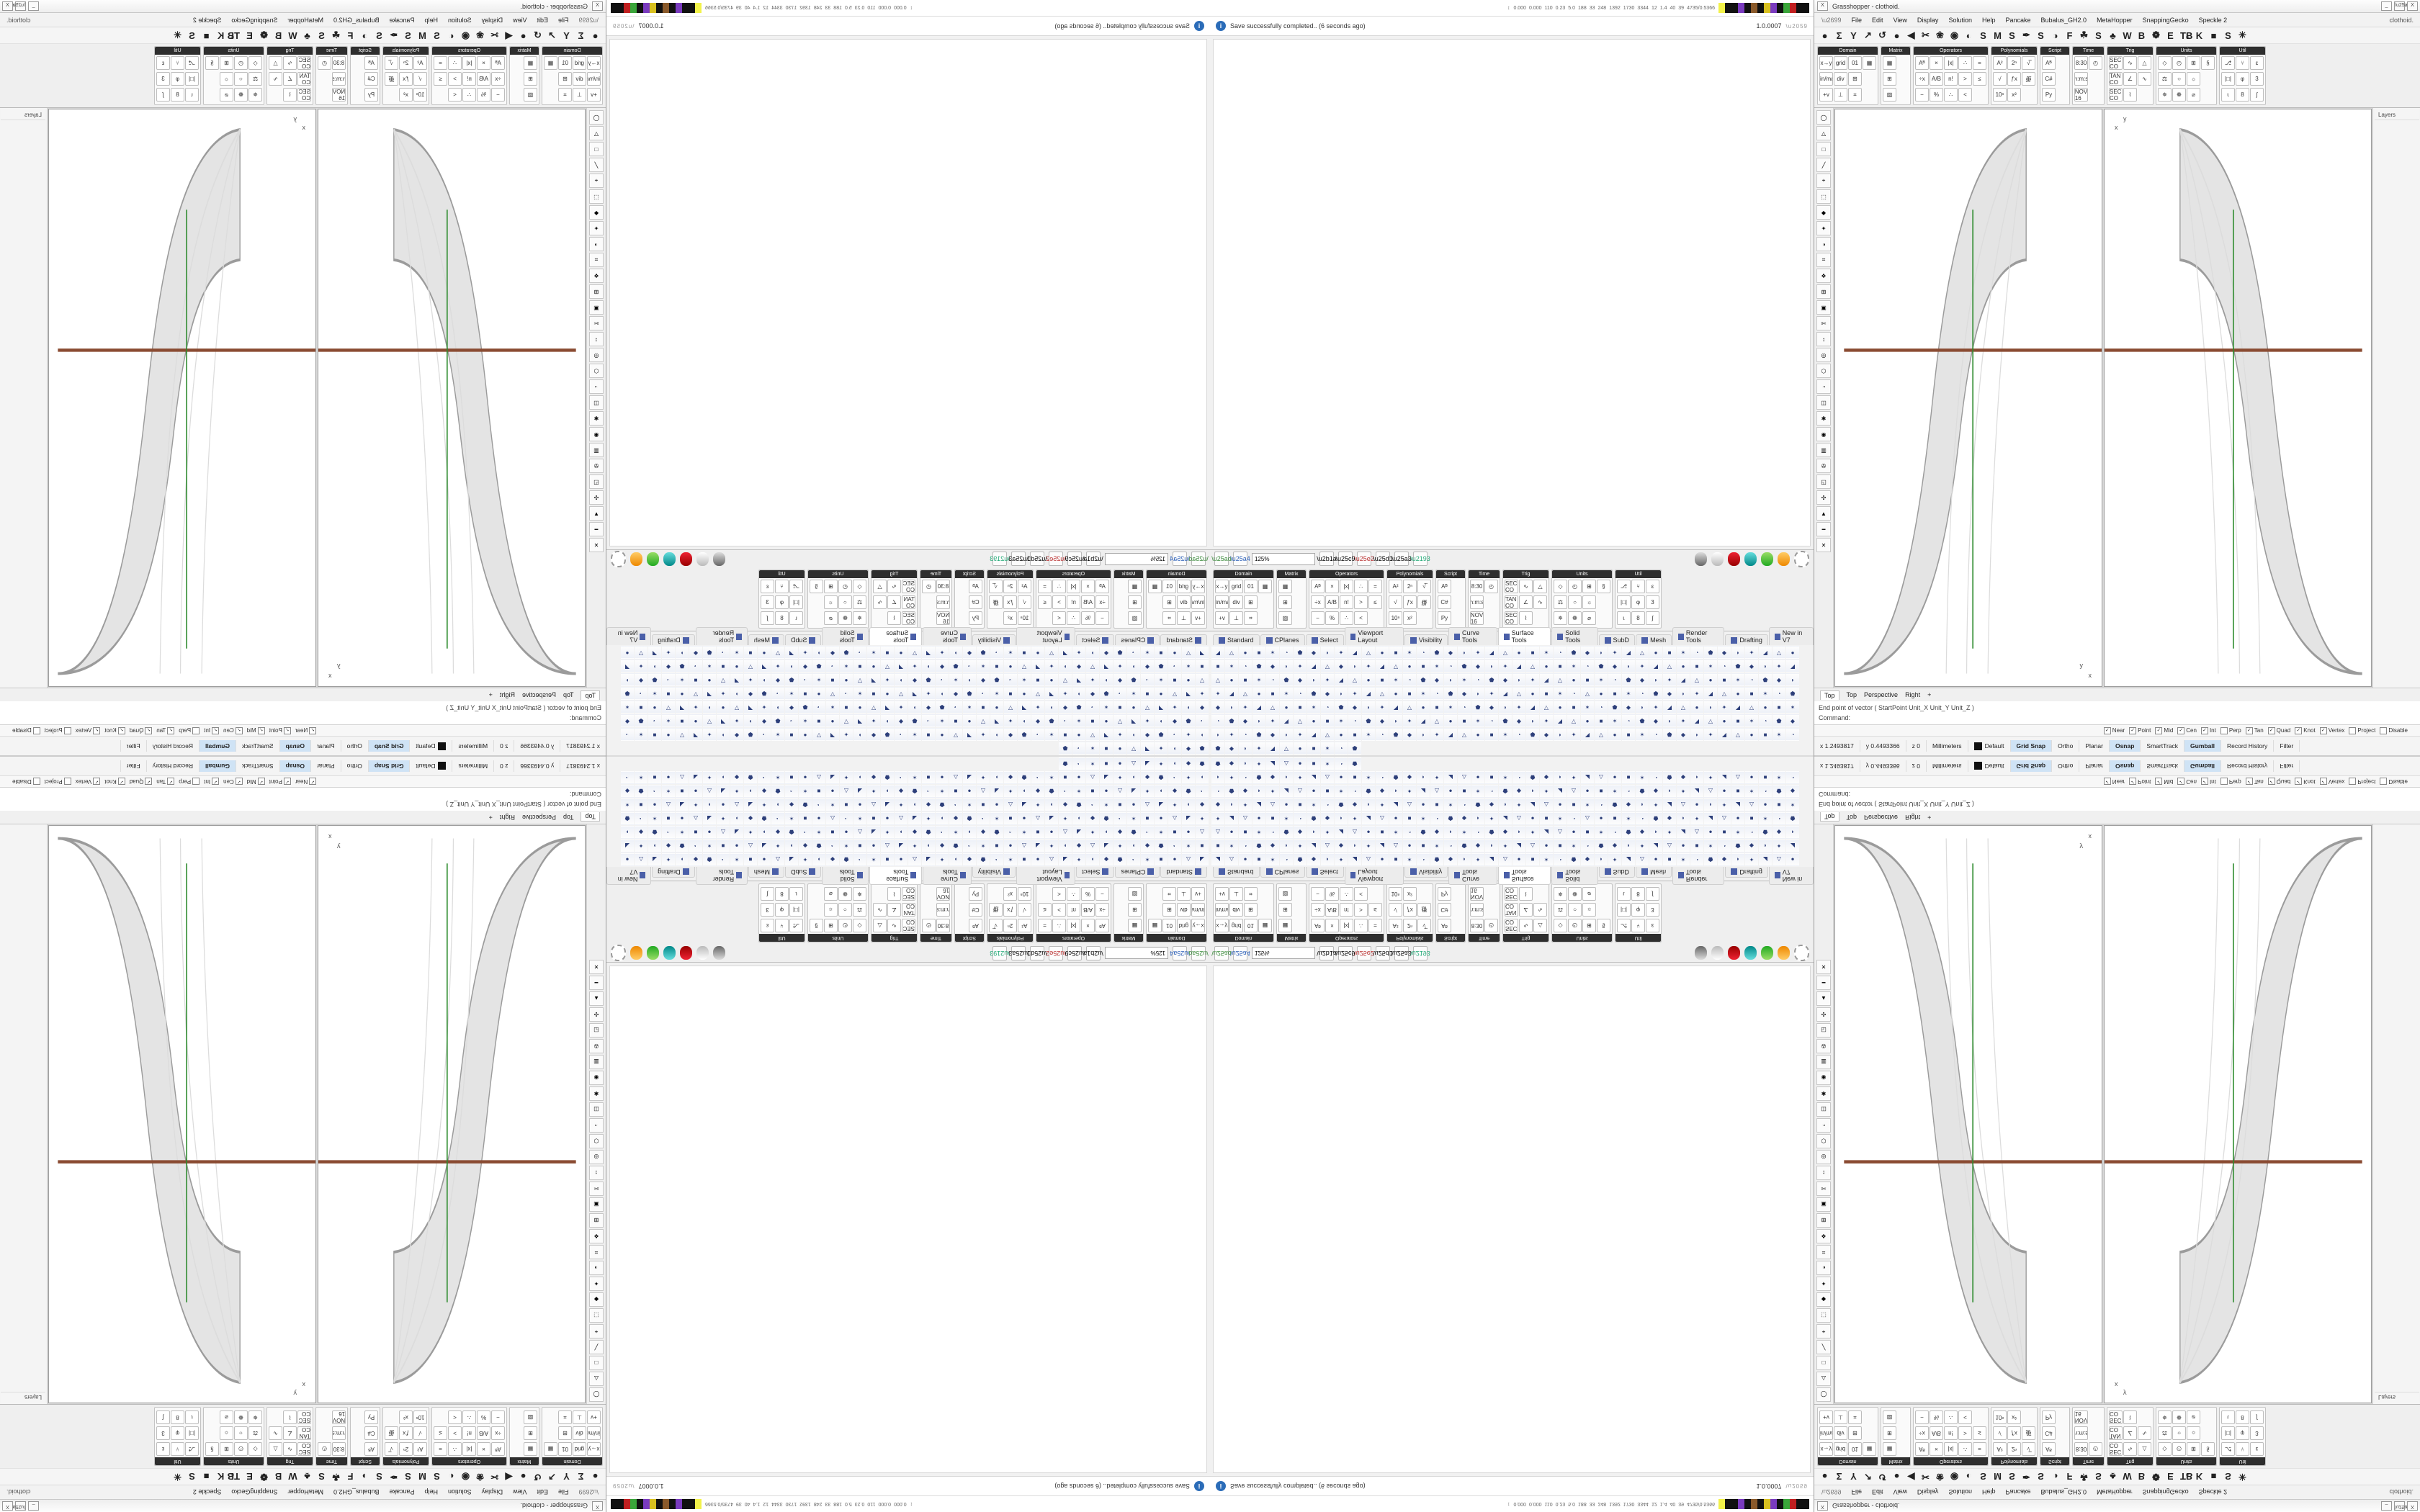 This screenshot has height=1512, width=2420. What do you see at coordinates (465, 1477) in the screenshot?
I see `gh-plugin-icon: ◉` at bounding box center [465, 1477].